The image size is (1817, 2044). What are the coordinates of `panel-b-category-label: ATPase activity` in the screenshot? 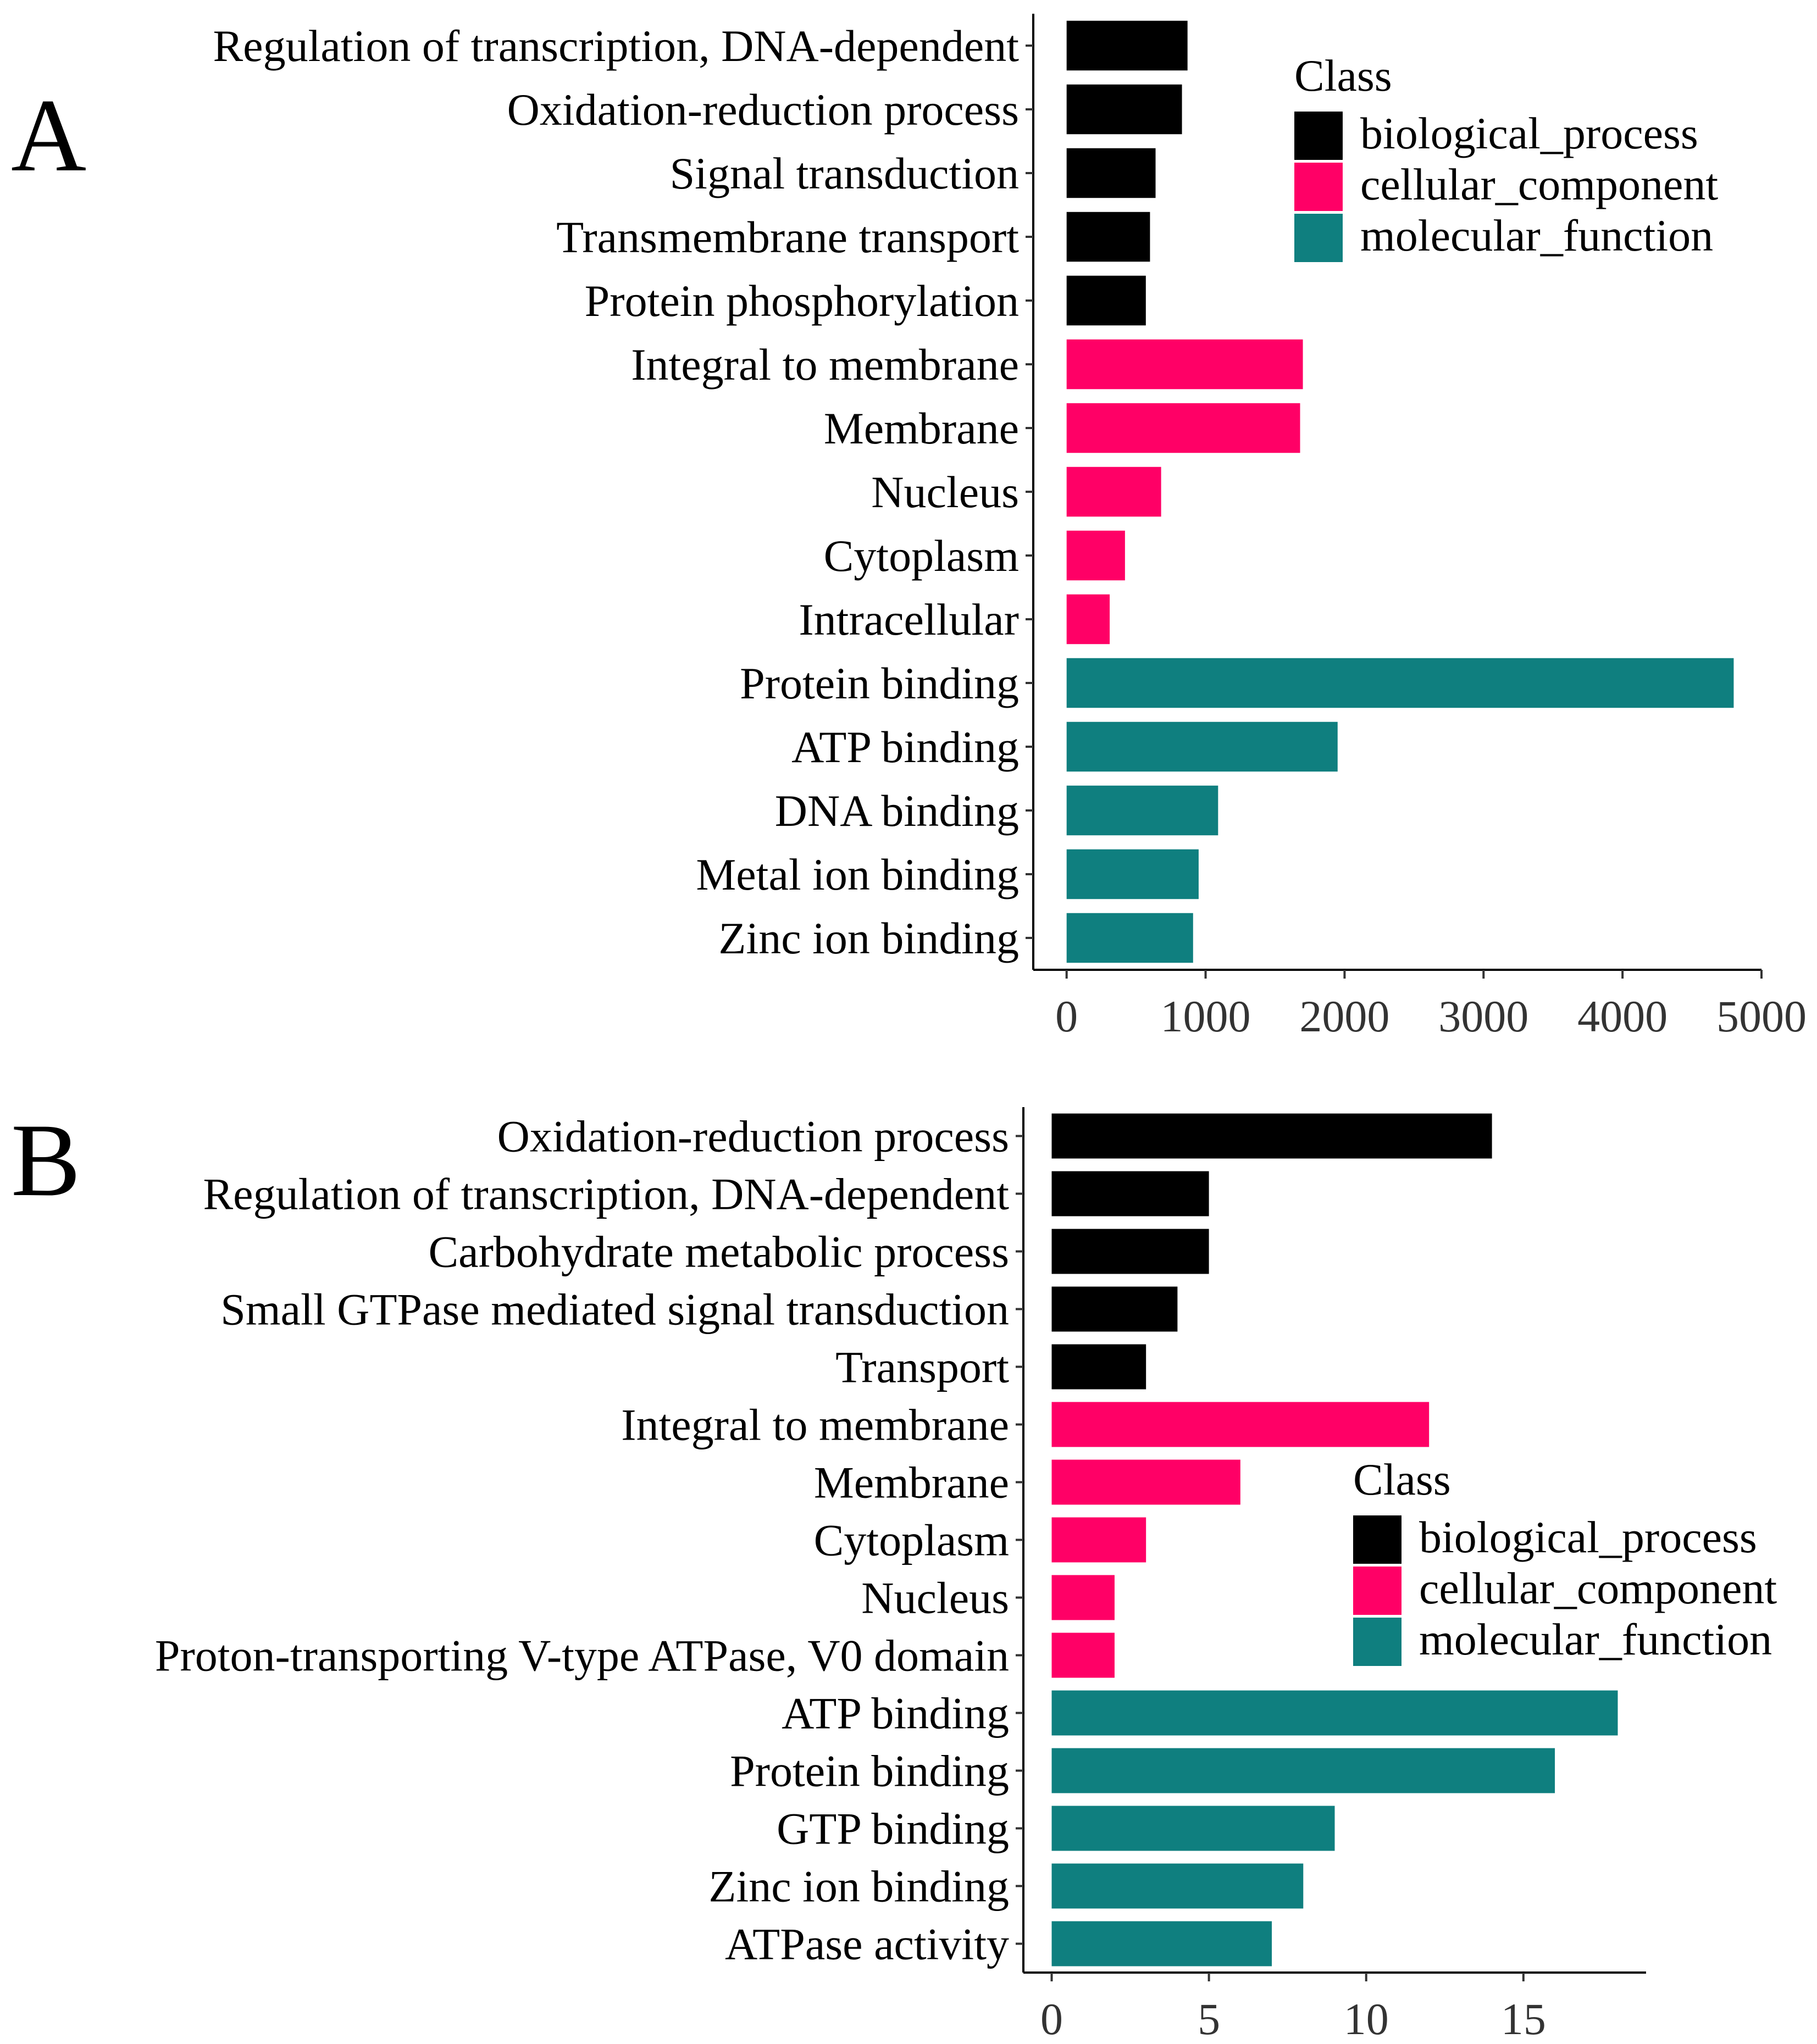 It's located at (867, 1944).